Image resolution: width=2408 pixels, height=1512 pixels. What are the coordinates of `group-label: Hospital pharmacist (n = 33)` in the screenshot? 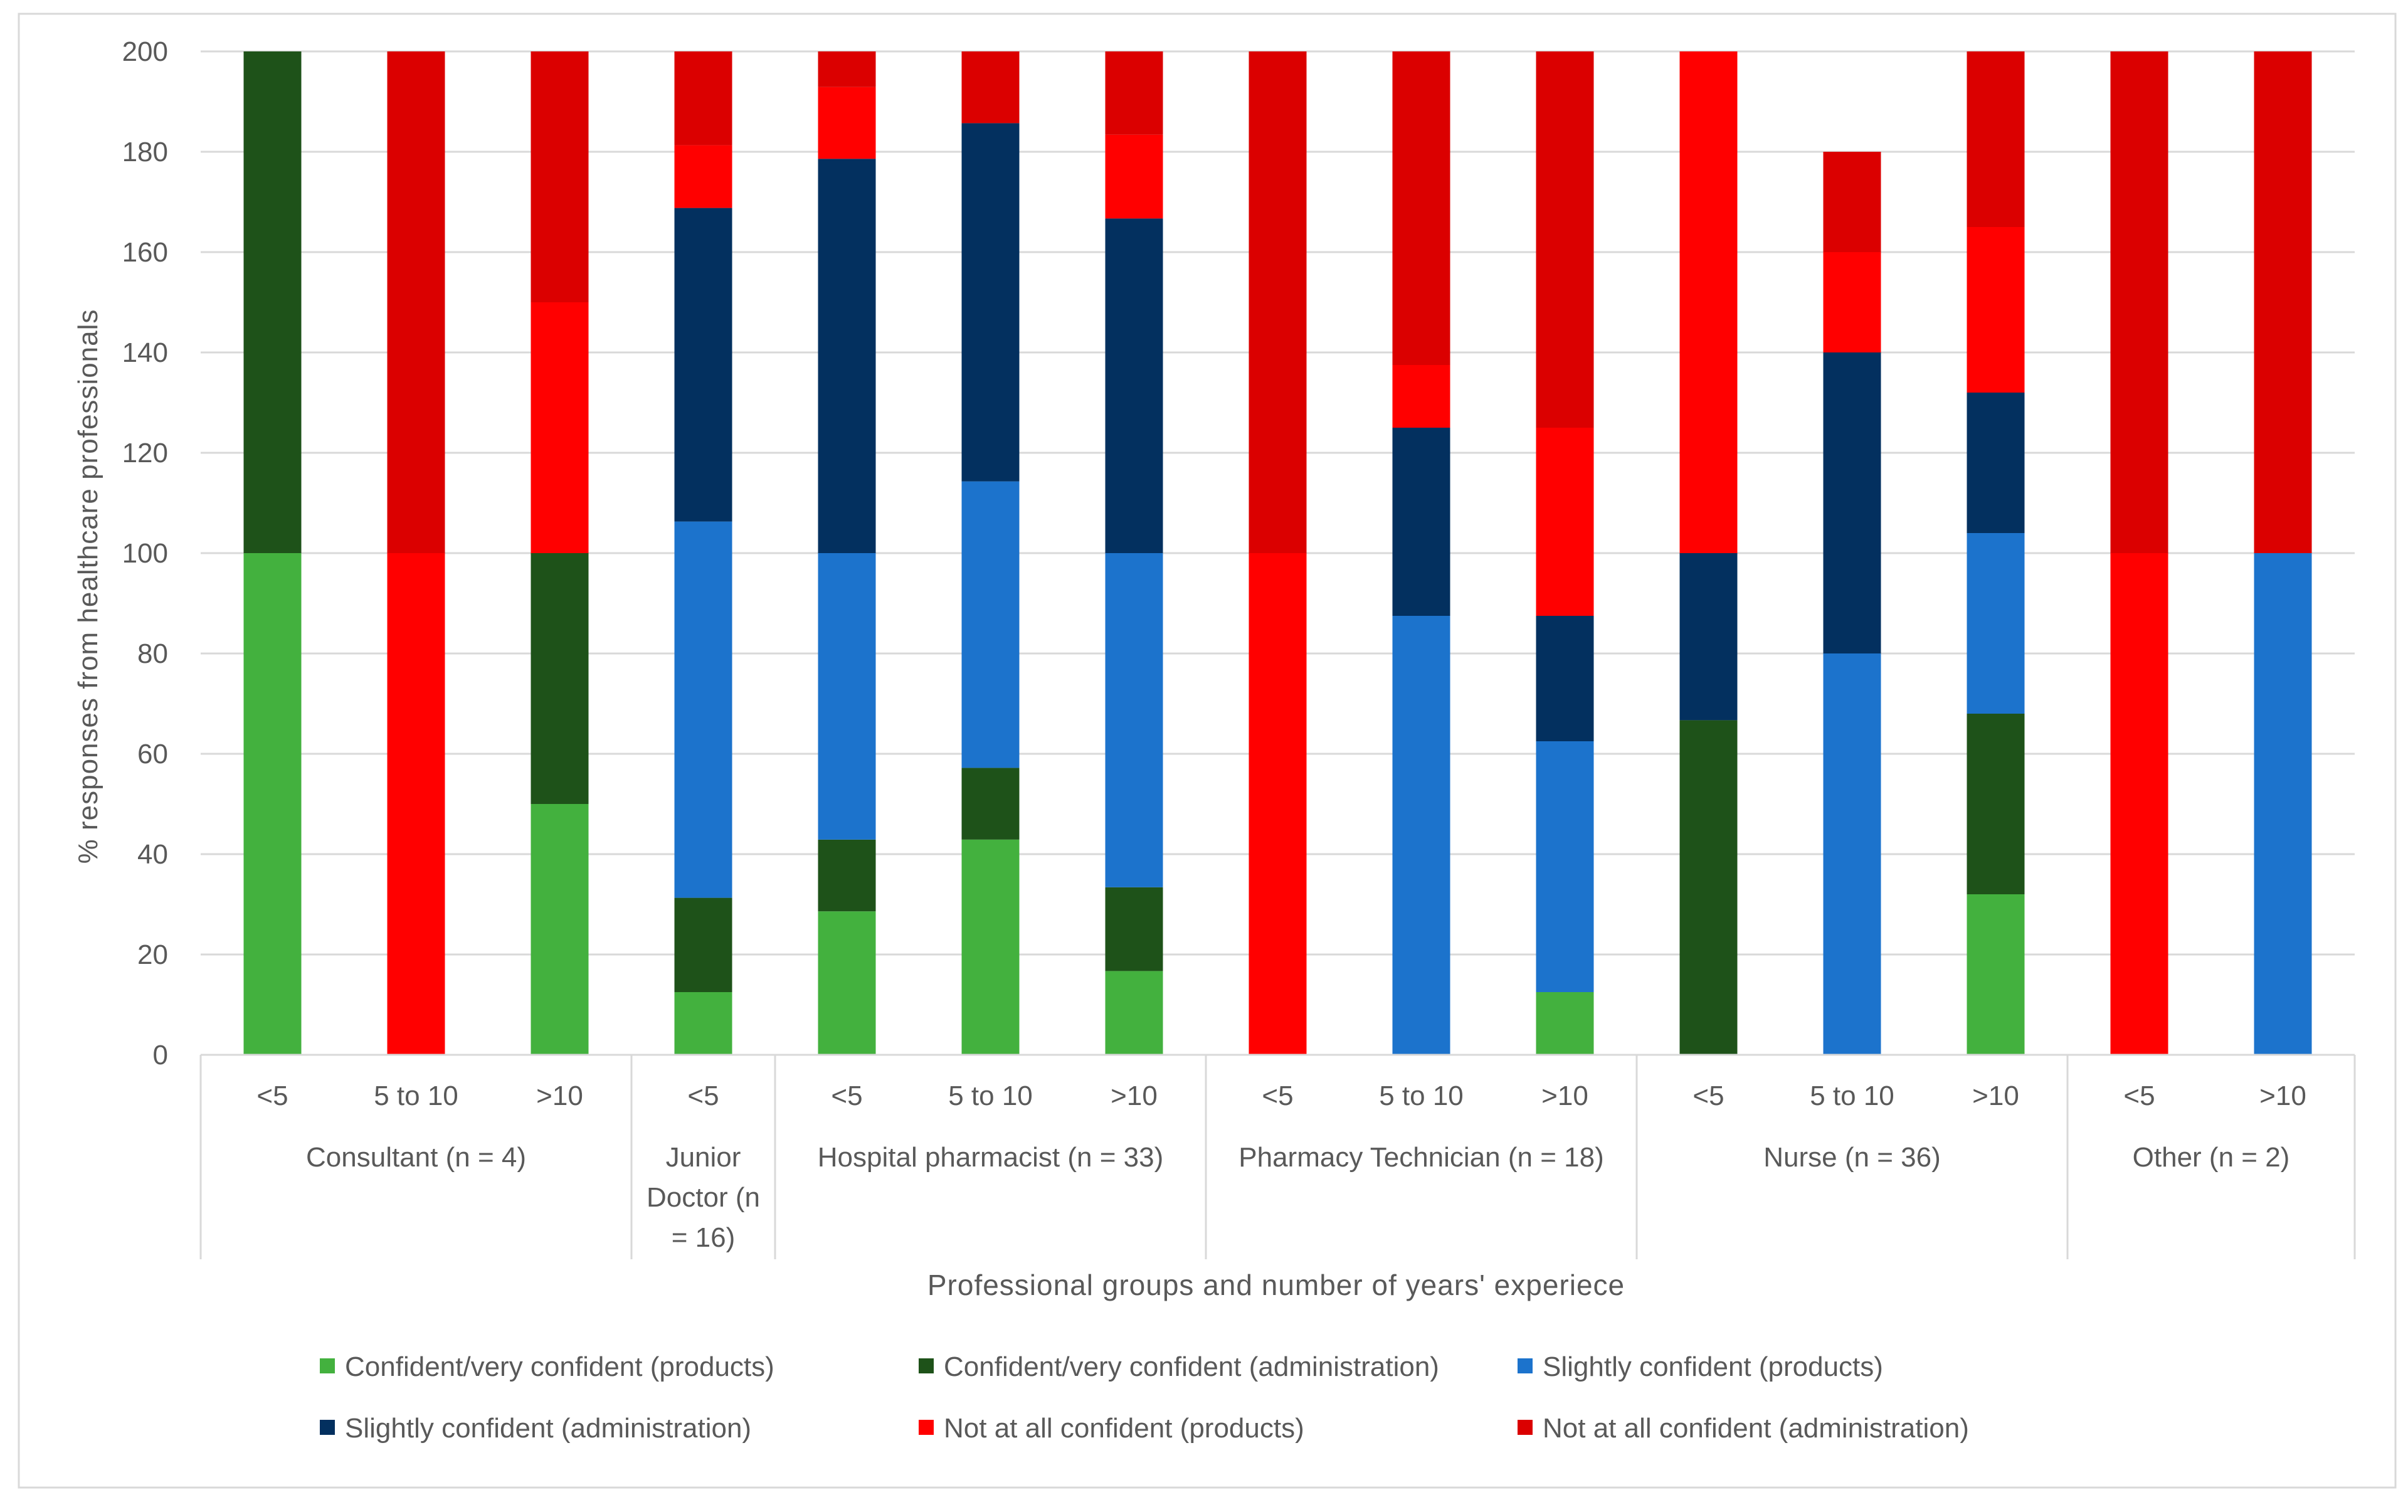 It's located at (990, 1157).